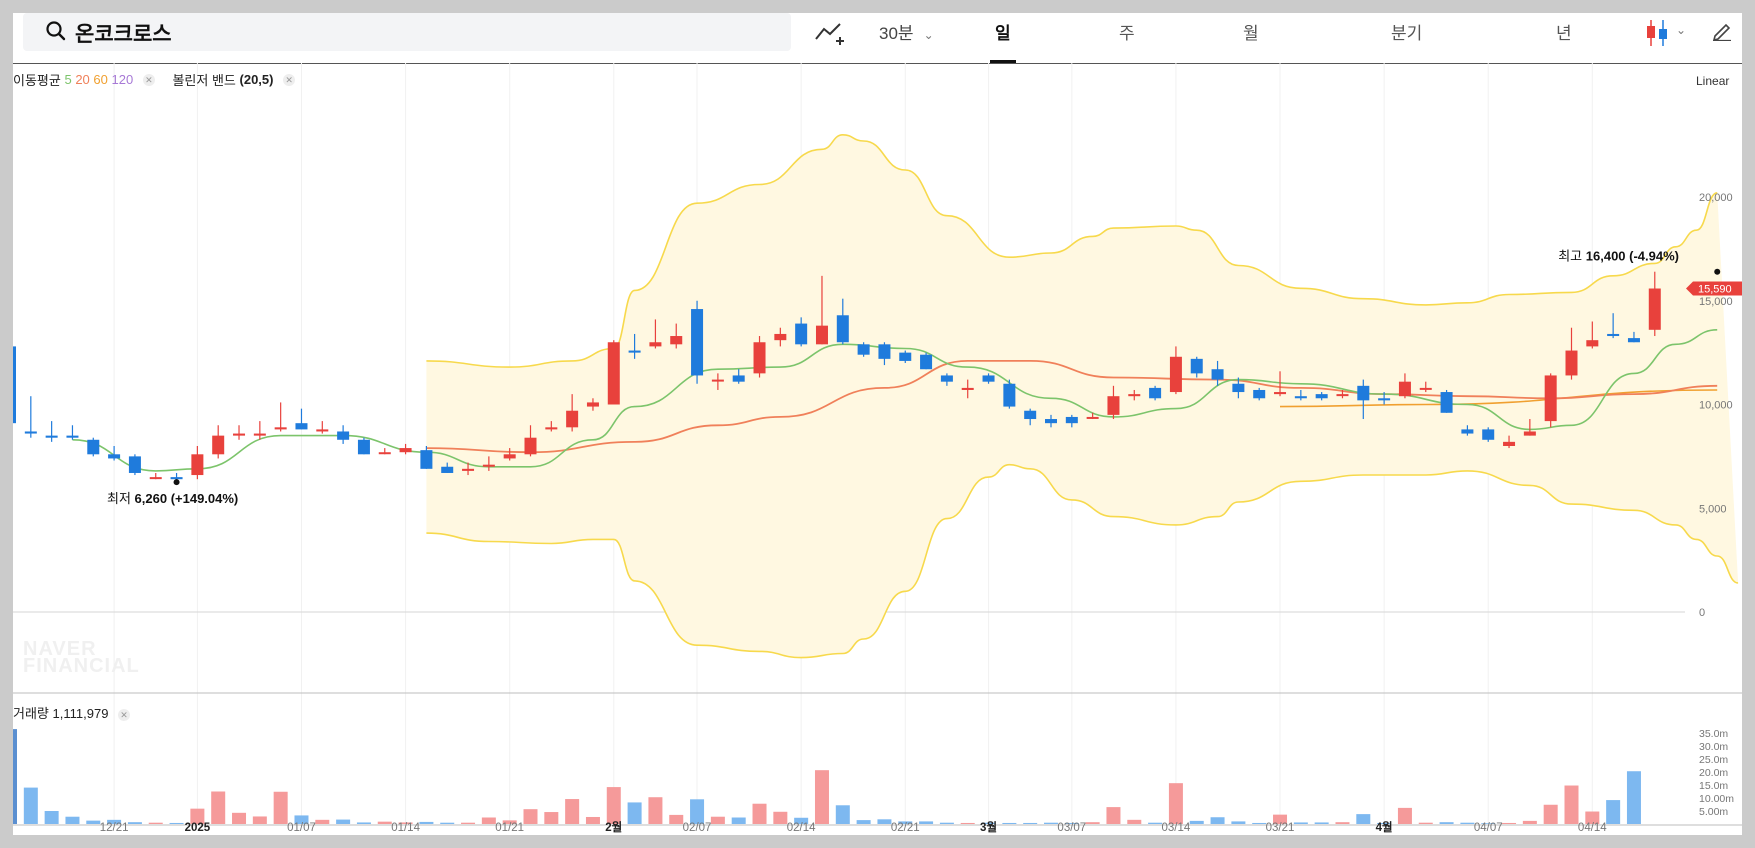 This screenshot has width=1755, height=848. Describe the element at coordinates (37, 80) in the screenshot. I see `ma-label: 이동평균` at that location.